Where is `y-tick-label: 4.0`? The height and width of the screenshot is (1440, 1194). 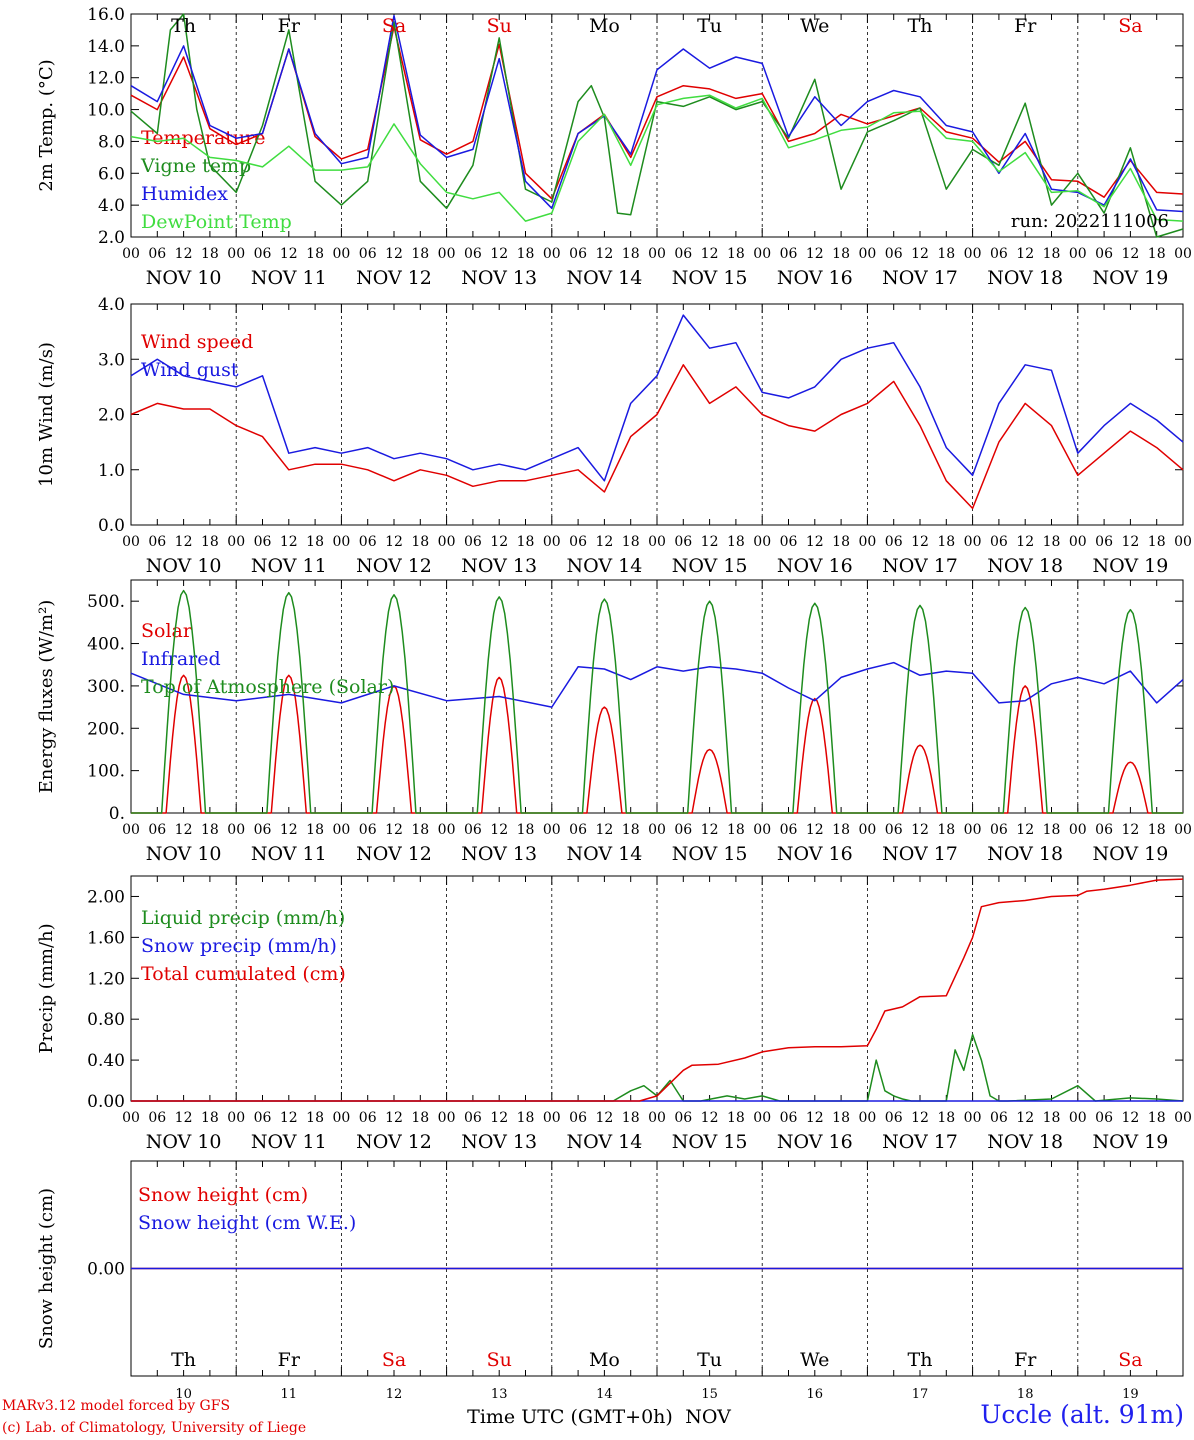
y-tick-label: 4.0 is located at coordinates (111, 206).